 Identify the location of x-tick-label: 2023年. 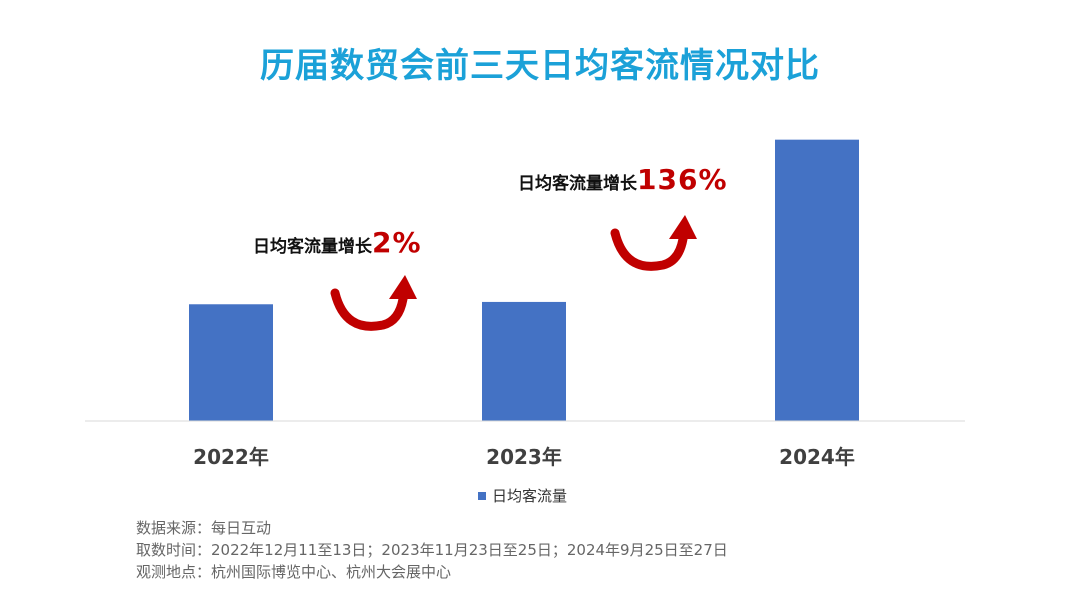
(524, 457).